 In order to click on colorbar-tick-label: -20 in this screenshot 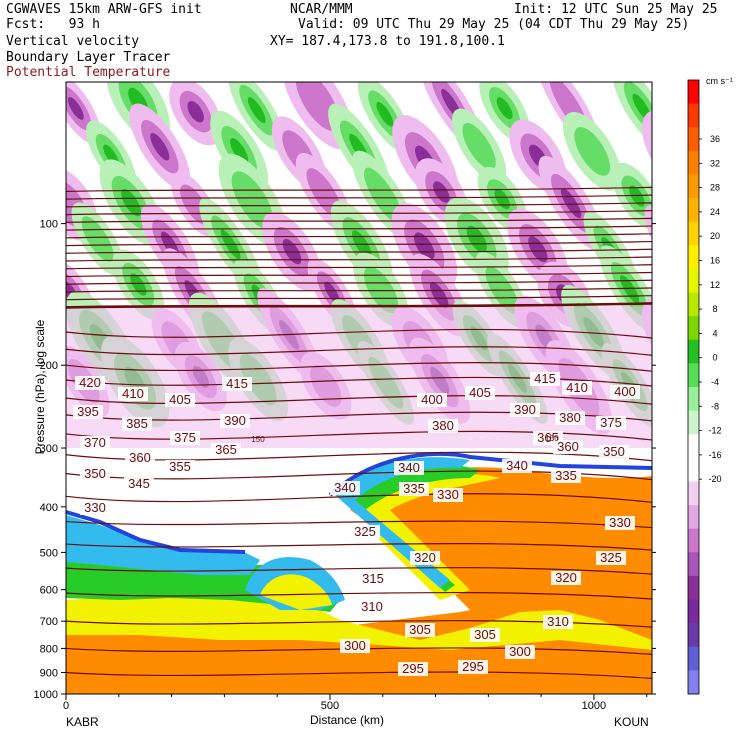, I will do `click(714, 479)`.